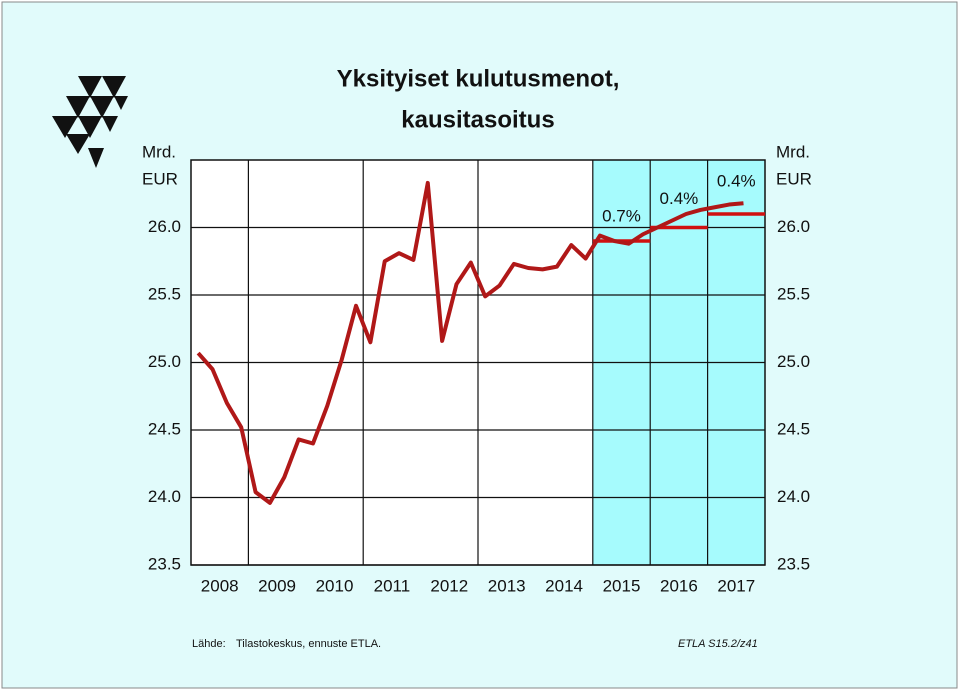 The width and height of the screenshot is (960, 696). What do you see at coordinates (90, 122) in the screenshot?
I see `logo` at bounding box center [90, 122].